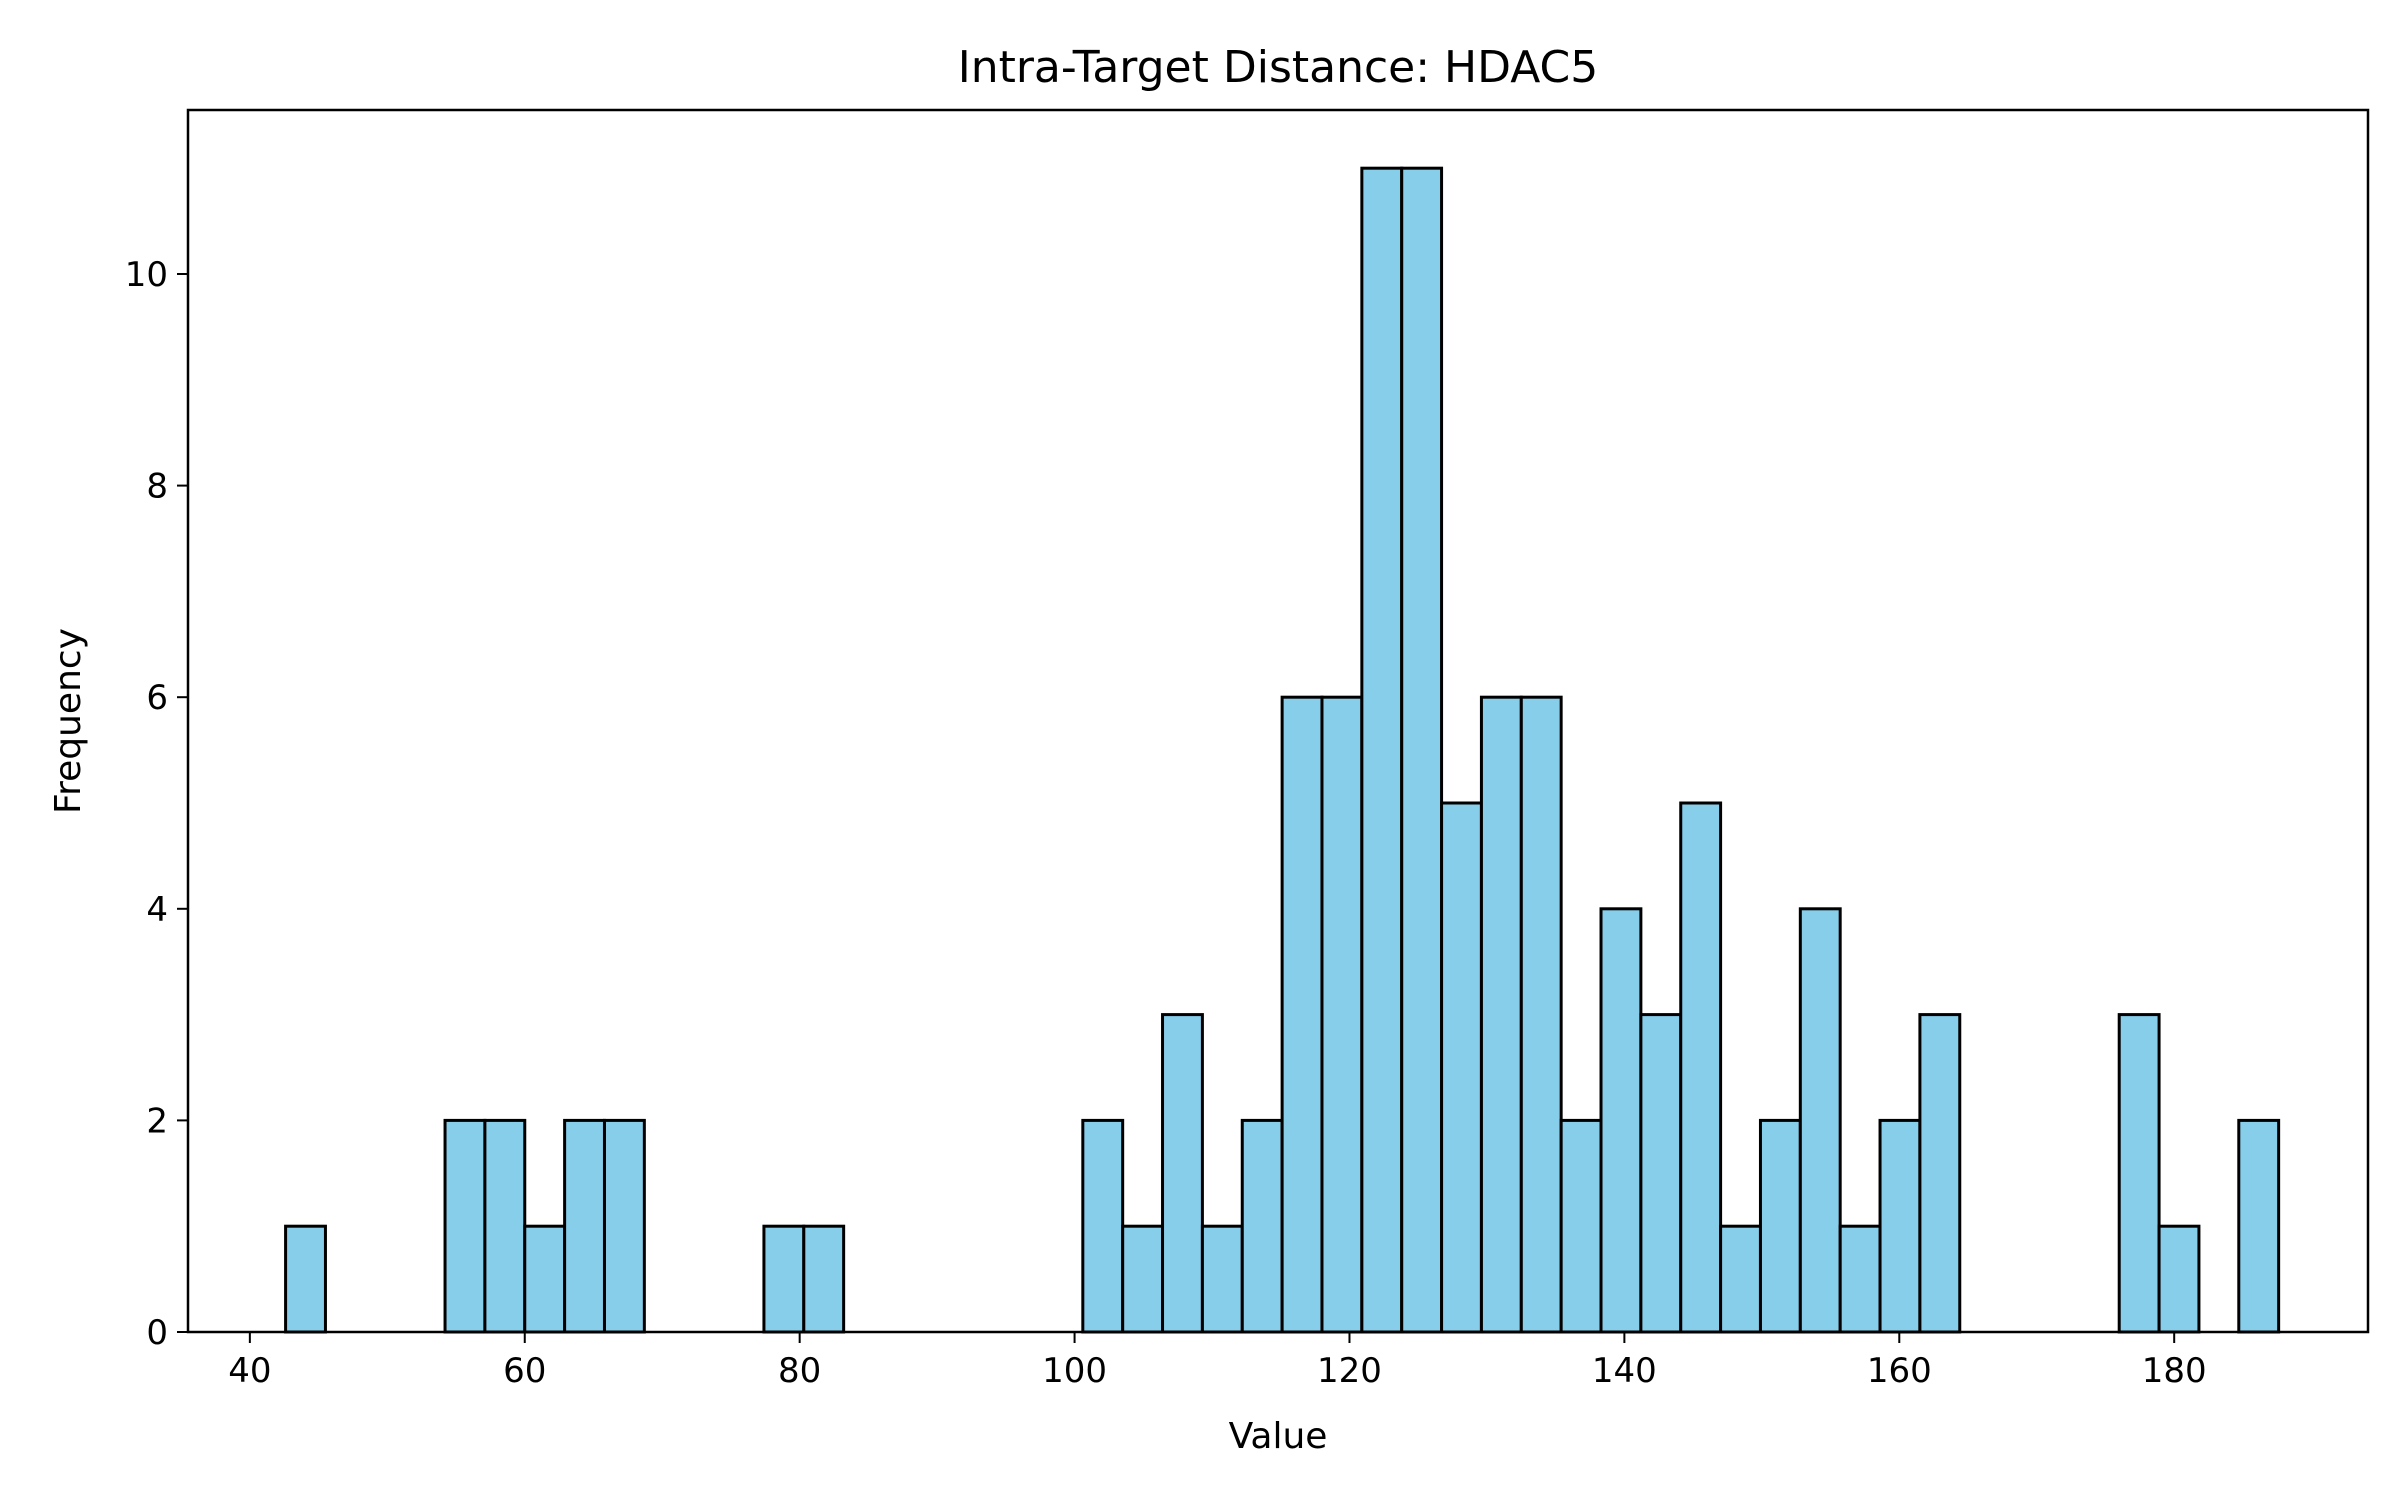  What do you see at coordinates (157, 1121) in the screenshot?
I see `y-tick-label: 2` at bounding box center [157, 1121].